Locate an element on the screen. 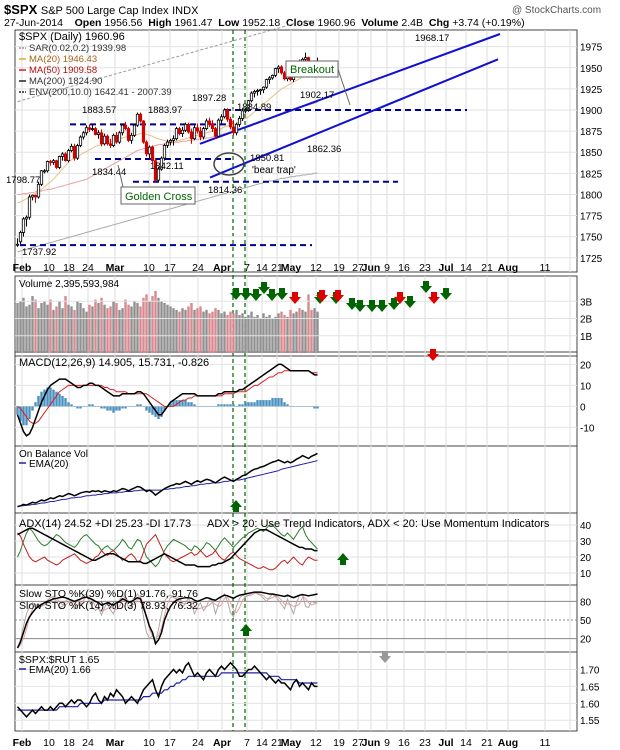  chg-value: +3.74 (+0.19%) is located at coordinates (488, 23).